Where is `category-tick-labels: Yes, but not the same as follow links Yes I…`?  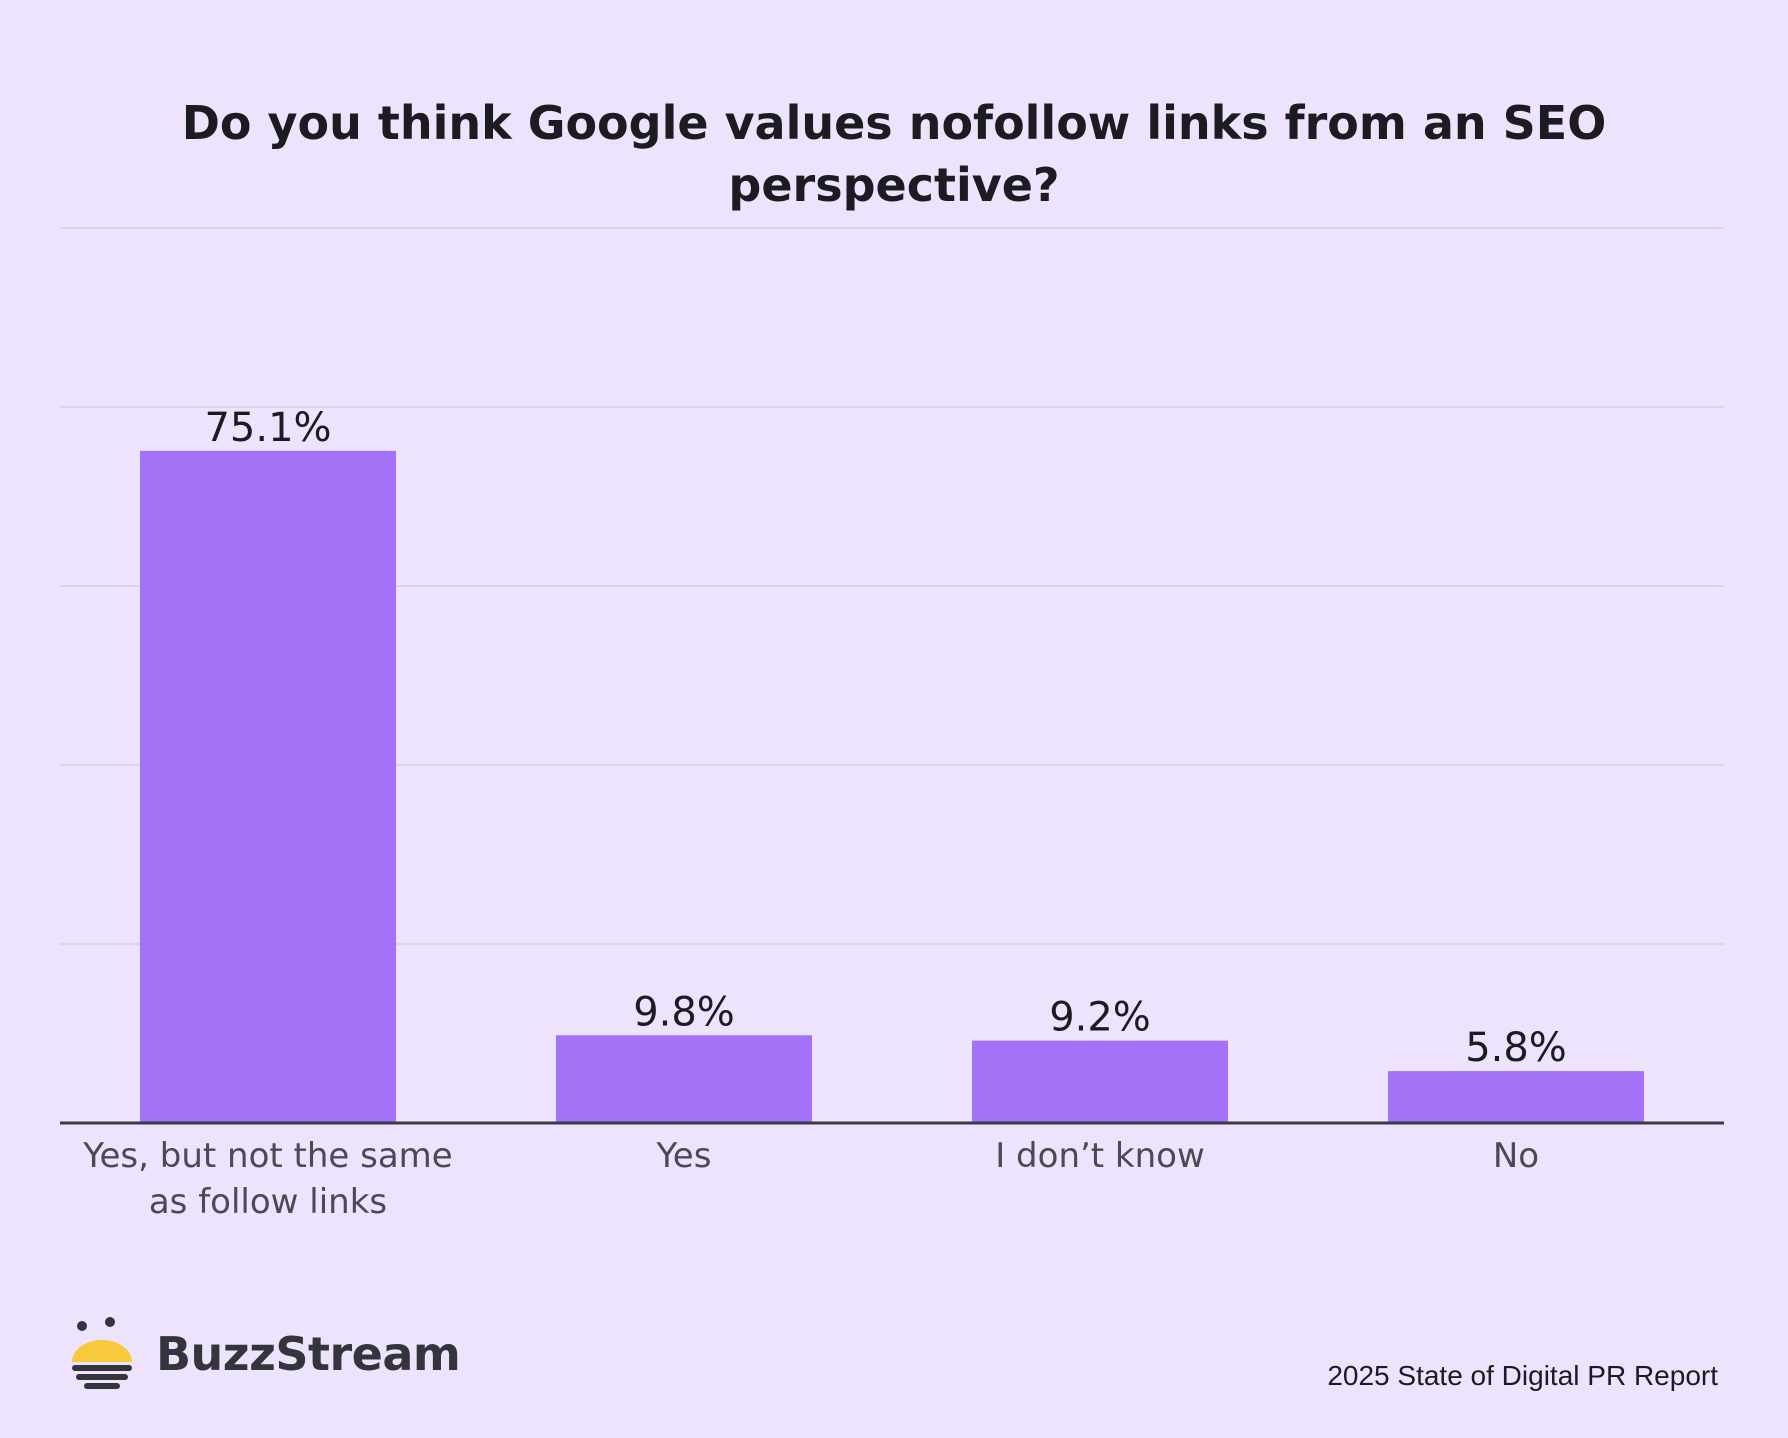
category-tick-labels: Yes, but not the same as follow links Yes I… is located at coordinates (810, 1179).